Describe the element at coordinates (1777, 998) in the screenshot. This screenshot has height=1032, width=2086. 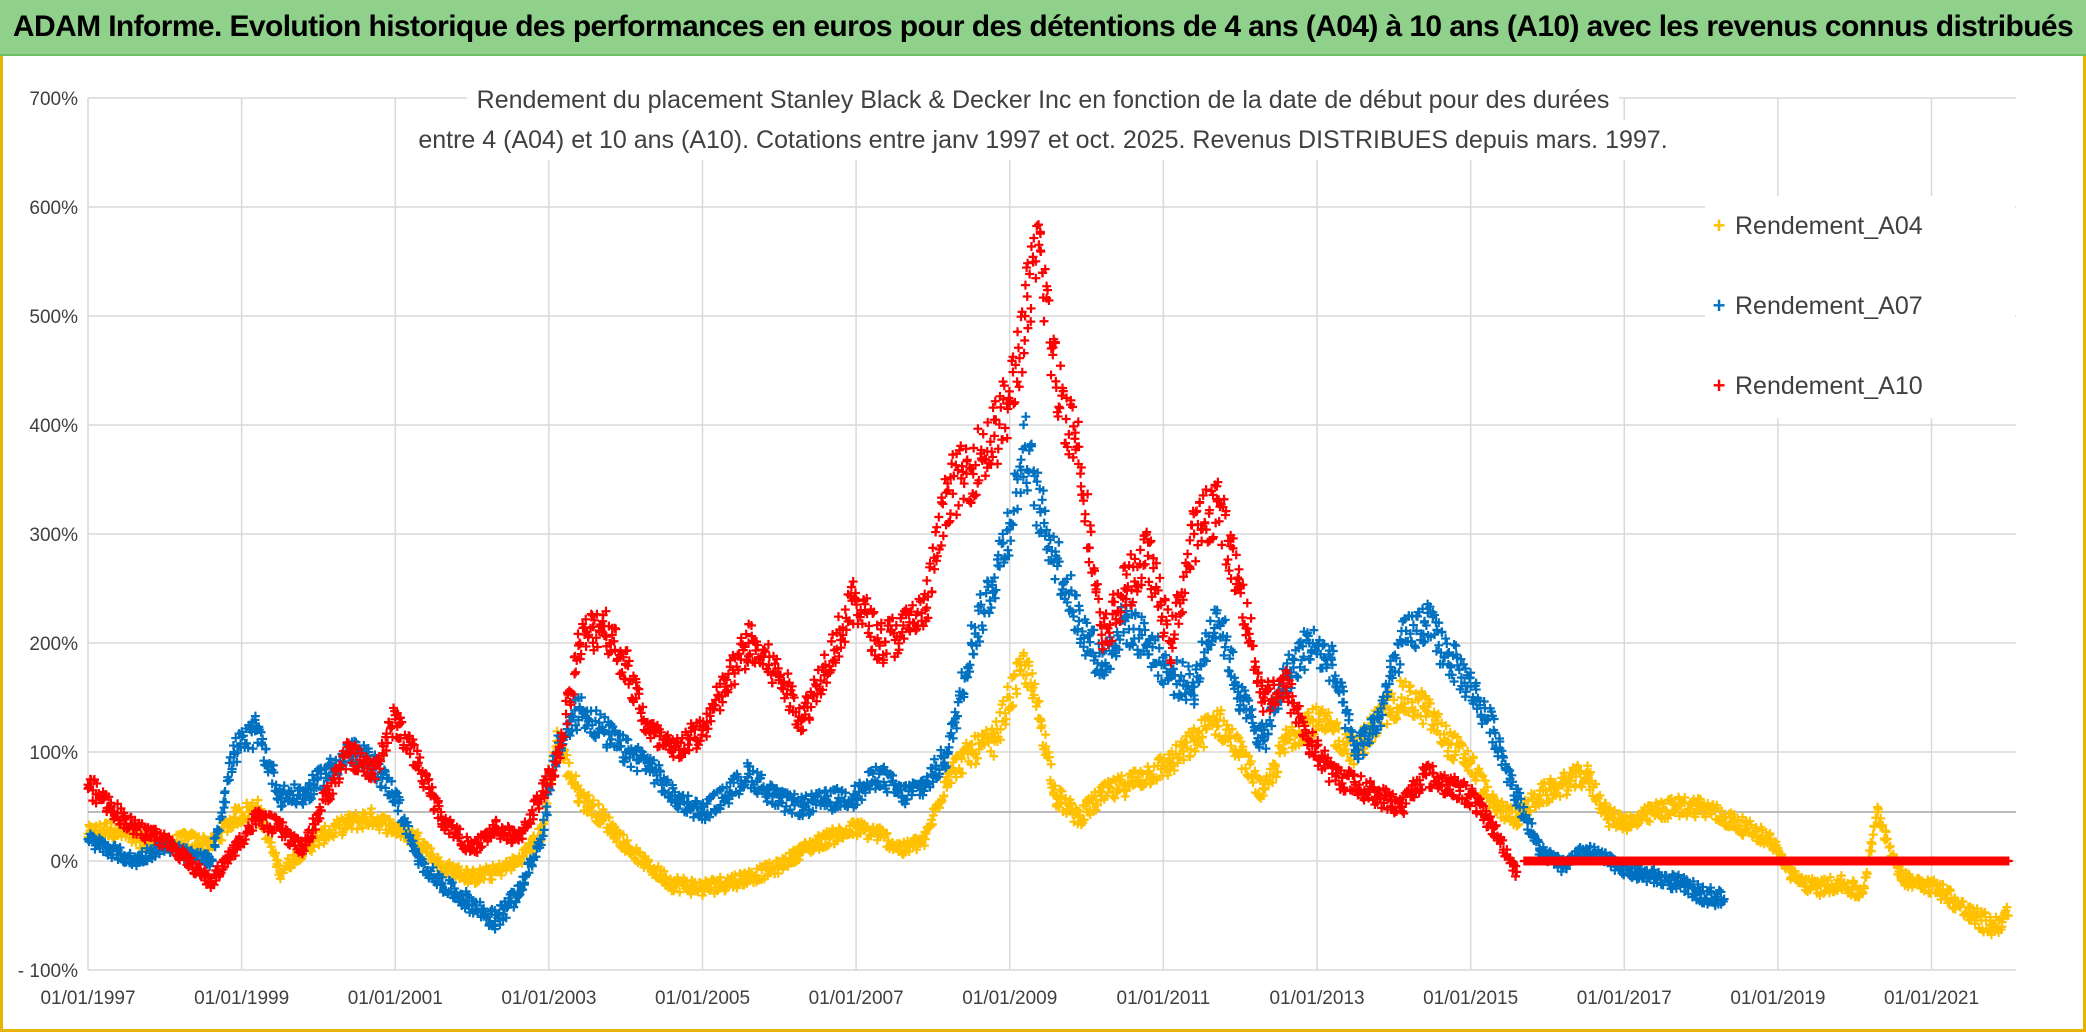
I see `x-tick-label: 01/01/2019` at that location.